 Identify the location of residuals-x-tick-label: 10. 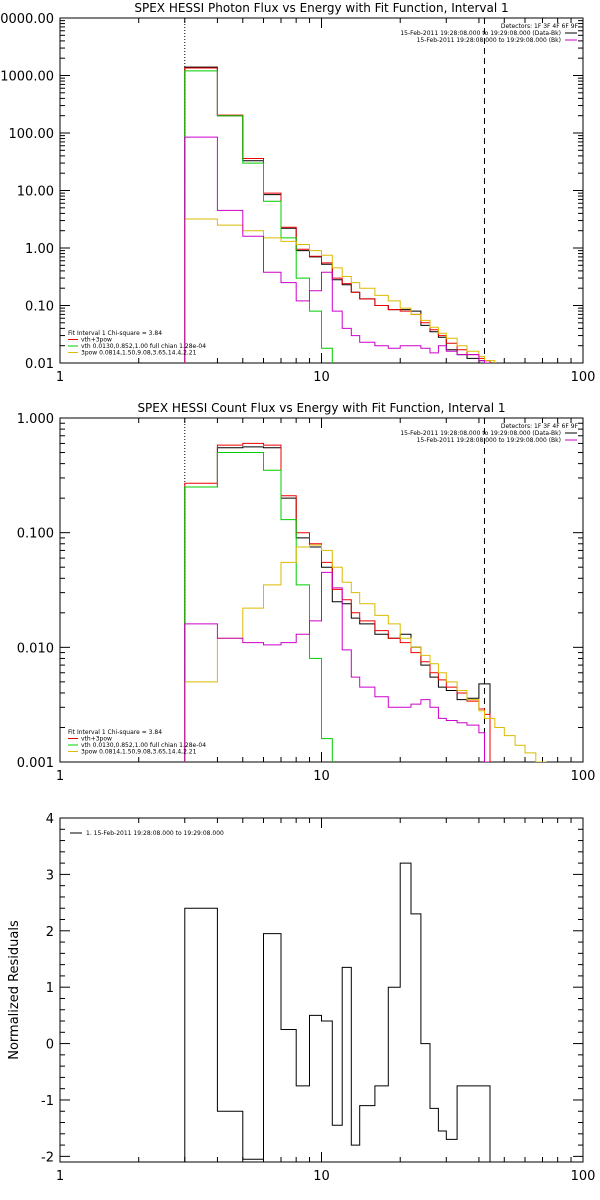
(321, 1176).